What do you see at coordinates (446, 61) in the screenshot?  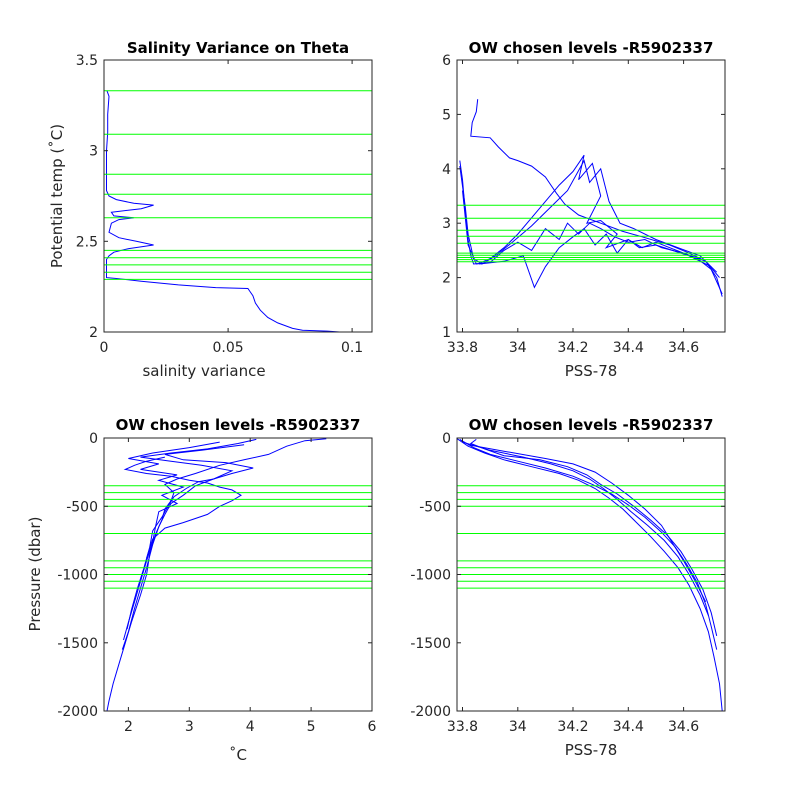 I see `y-tick-label: 6` at bounding box center [446, 61].